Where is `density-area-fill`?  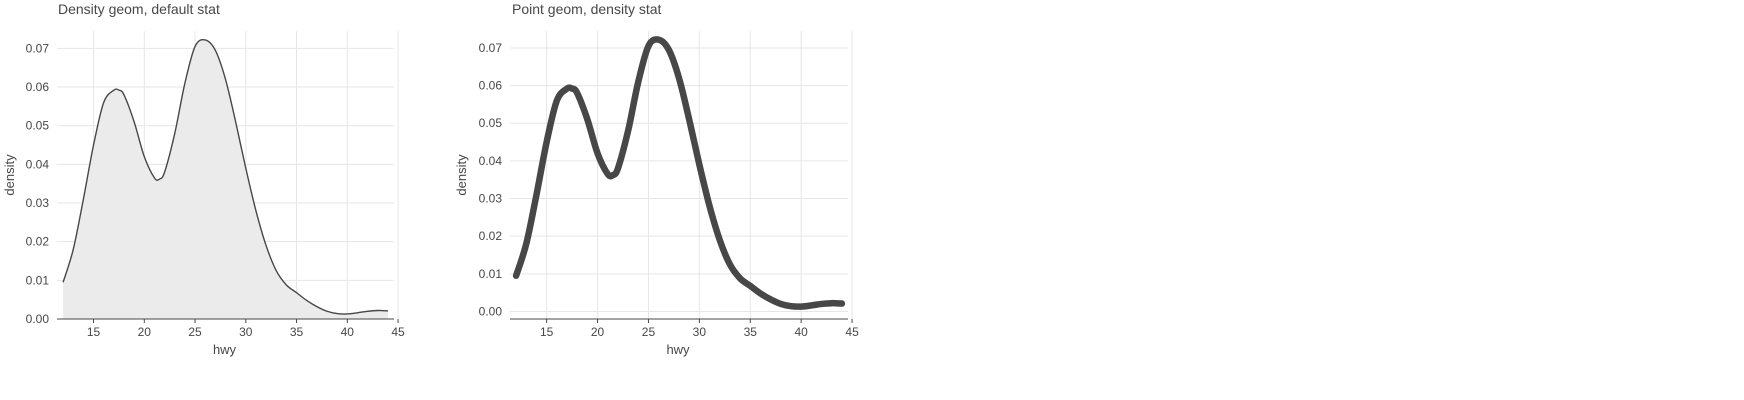 density-area-fill is located at coordinates (225, 179).